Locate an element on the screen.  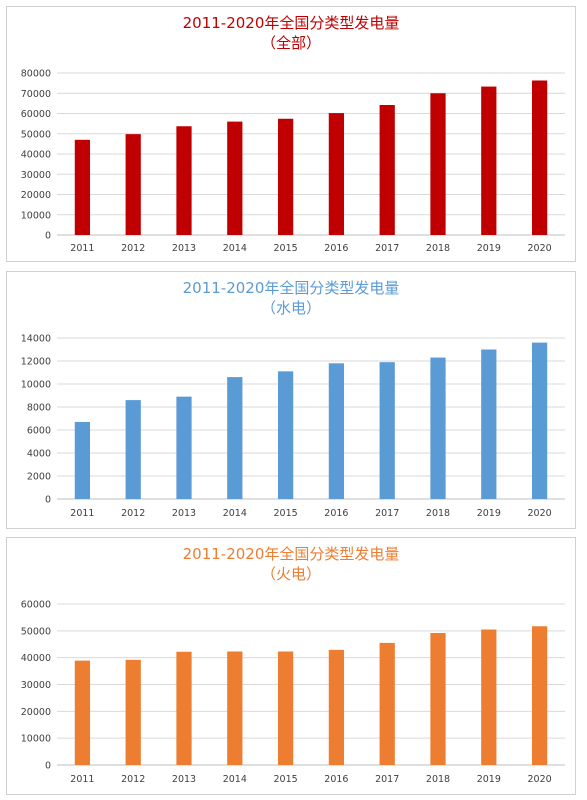
y-tick-label: 40000 is located at coordinates (36, 658).